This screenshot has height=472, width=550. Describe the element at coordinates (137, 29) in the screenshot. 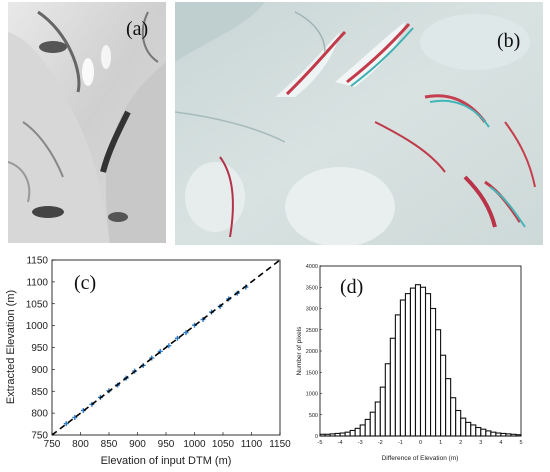

I see `panel-a-label: (a)` at that location.